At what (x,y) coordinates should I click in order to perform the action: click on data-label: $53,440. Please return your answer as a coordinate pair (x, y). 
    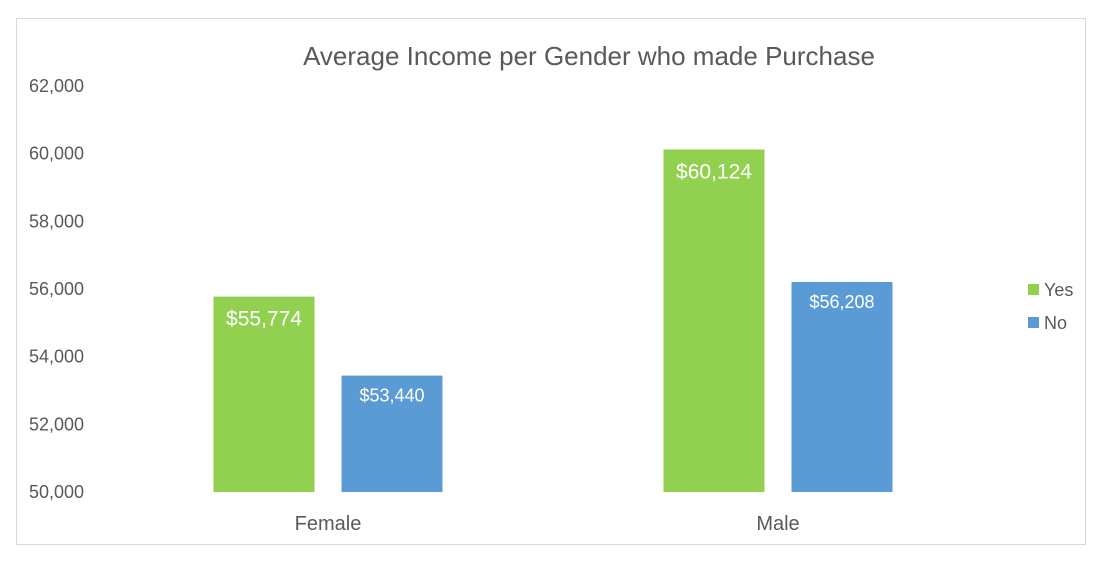
    Looking at the image, I should click on (391, 396).